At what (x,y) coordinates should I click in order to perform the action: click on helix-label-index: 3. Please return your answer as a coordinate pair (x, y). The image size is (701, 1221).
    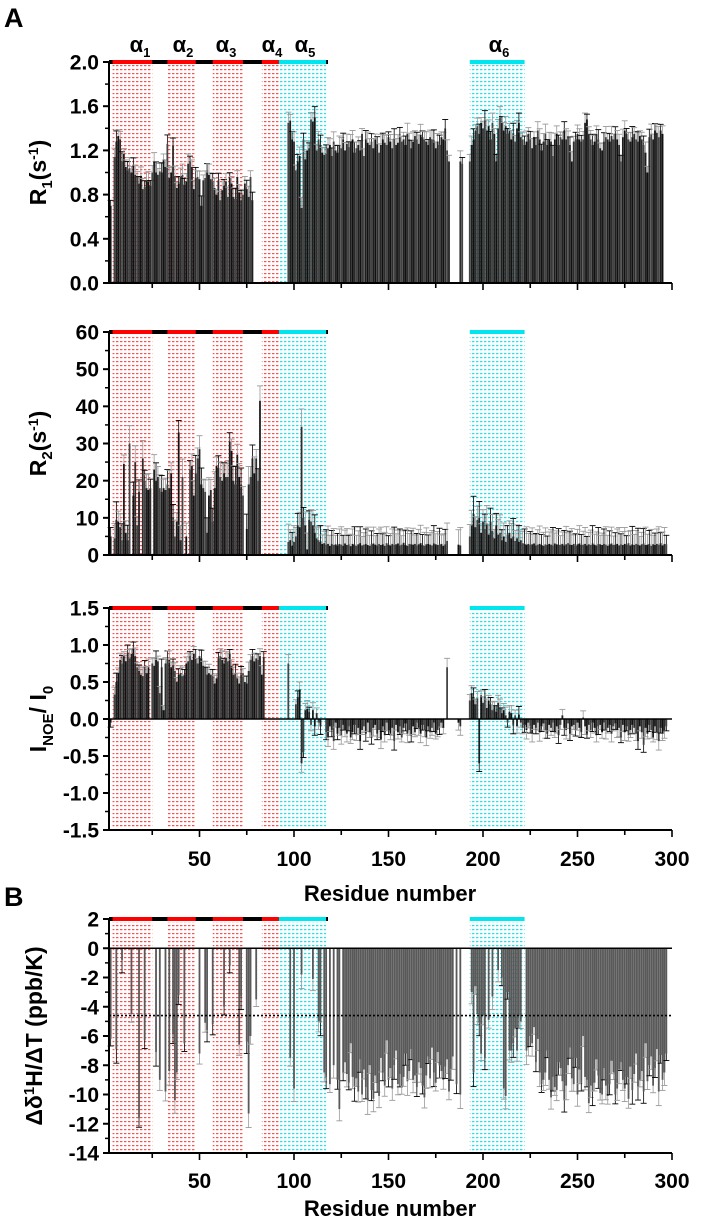
    Looking at the image, I should click on (232, 52).